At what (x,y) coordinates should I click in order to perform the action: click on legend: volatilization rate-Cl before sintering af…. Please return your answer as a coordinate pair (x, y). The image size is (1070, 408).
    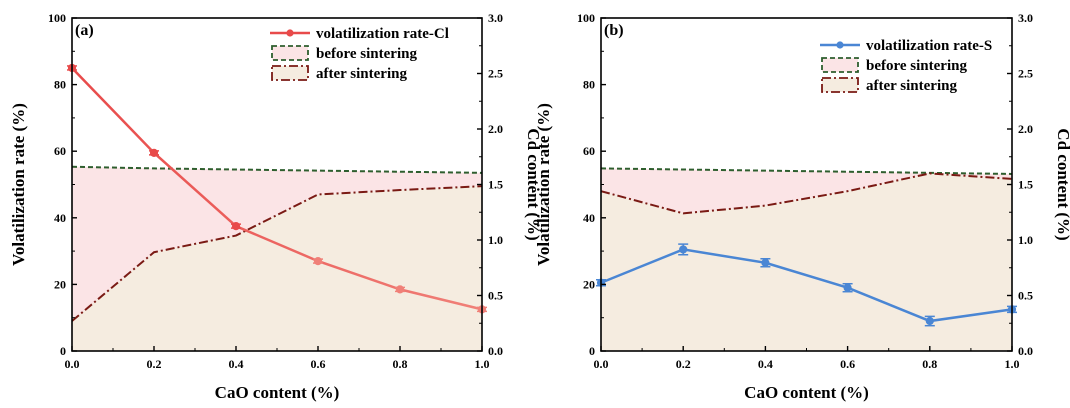
    Looking at the image, I should click on (359, 54).